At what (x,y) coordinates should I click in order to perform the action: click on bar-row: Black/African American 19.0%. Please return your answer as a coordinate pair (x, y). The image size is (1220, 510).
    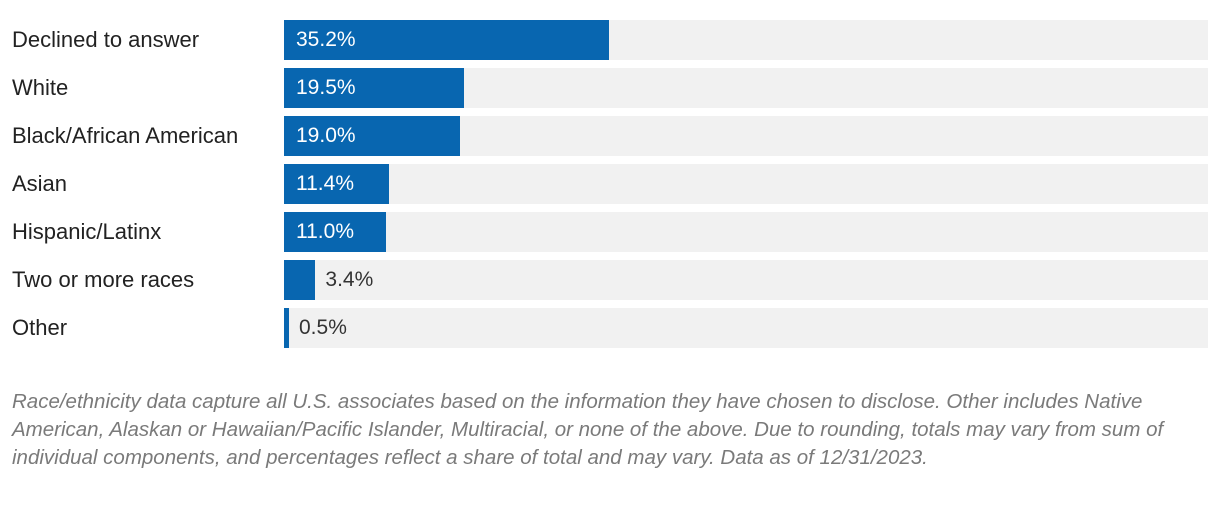
    Looking at the image, I should click on (610, 136).